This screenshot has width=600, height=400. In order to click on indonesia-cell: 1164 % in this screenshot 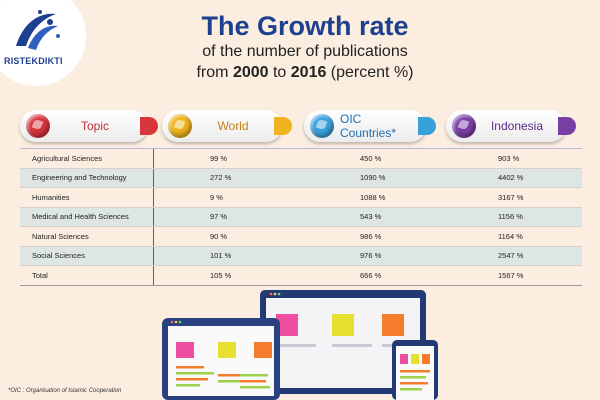, I will do `click(510, 236)`.